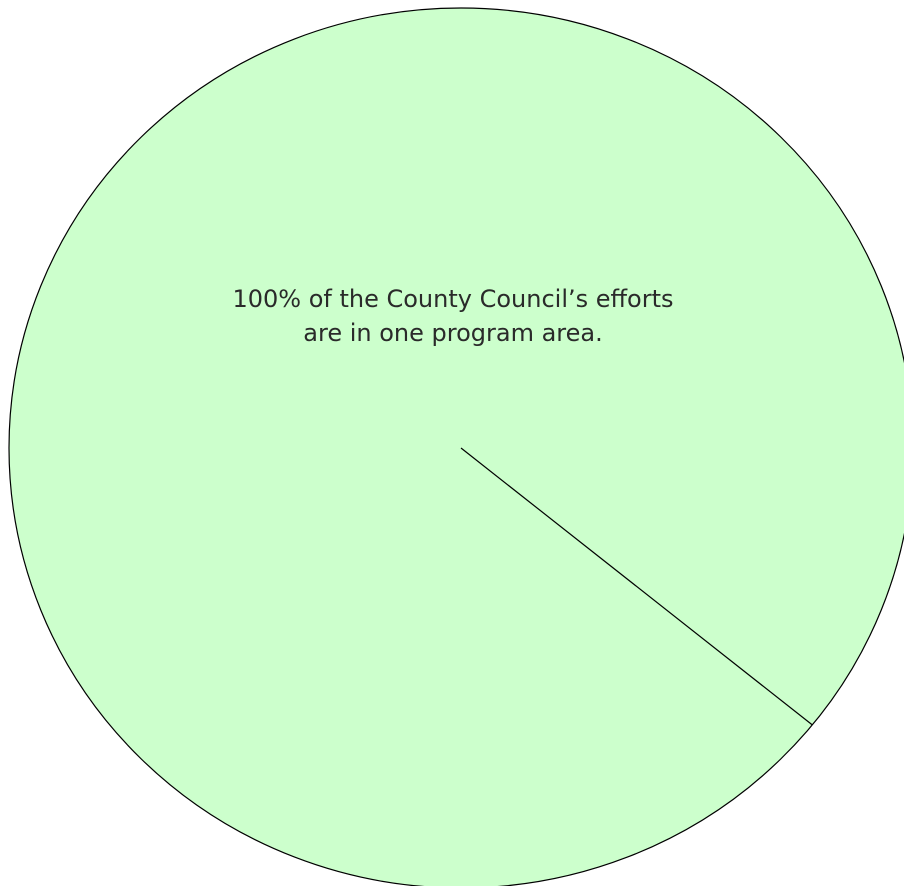  What do you see at coordinates (636, 586) in the screenshot?
I see `slice-boundary-line` at bounding box center [636, 586].